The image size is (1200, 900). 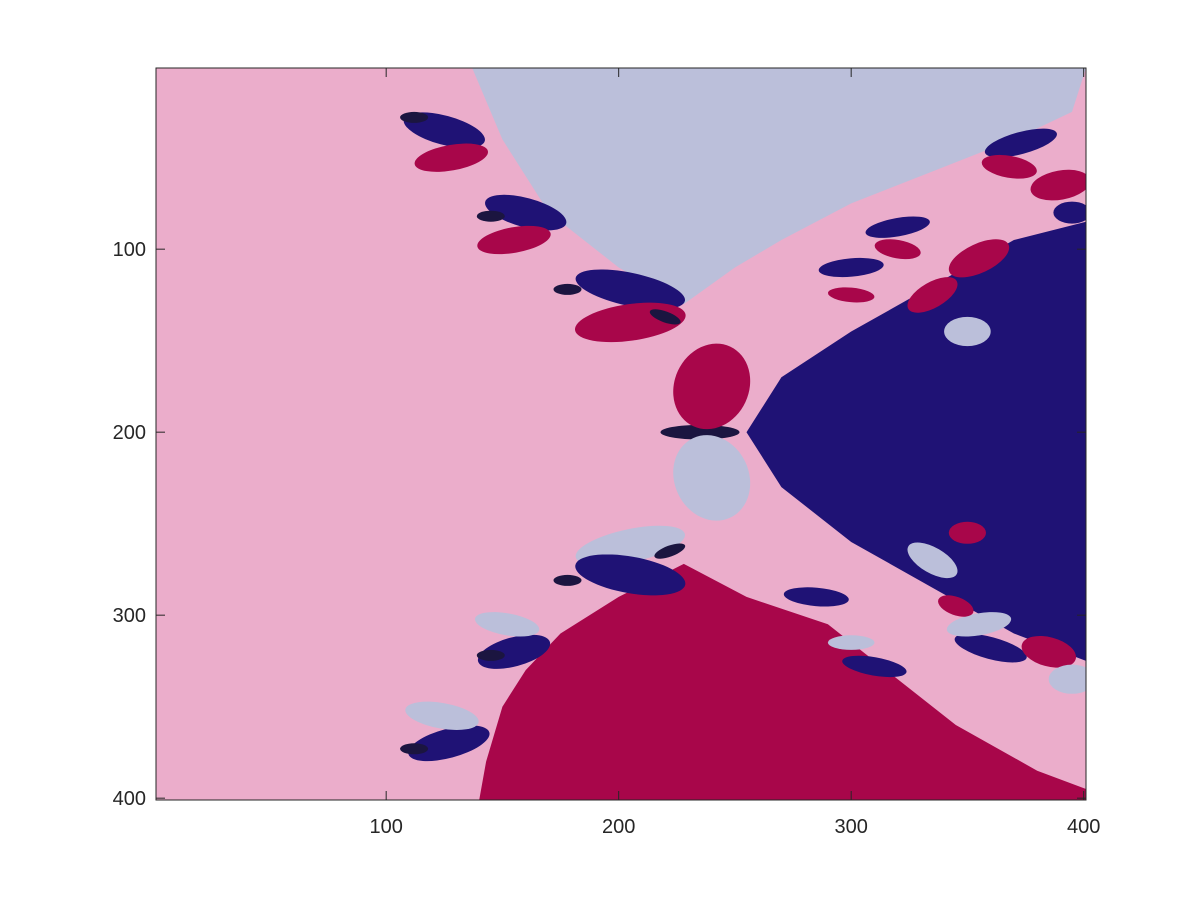 What do you see at coordinates (129, 250) in the screenshot?
I see `y-tick-label: 100` at bounding box center [129, 250].